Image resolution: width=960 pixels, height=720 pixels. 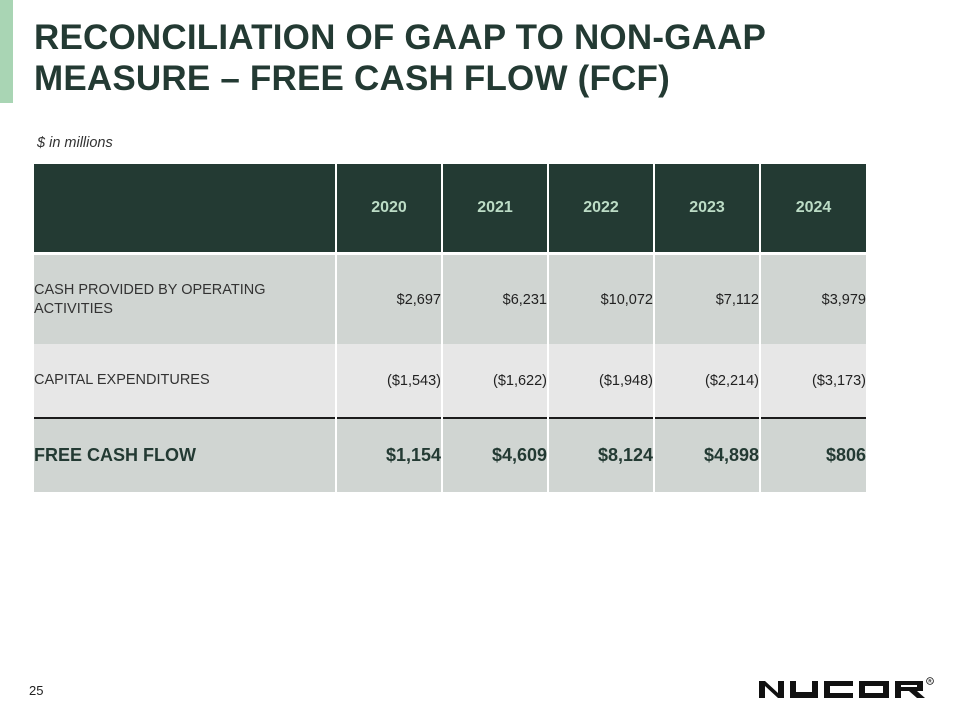 I want to click on column-header-2020: 2020, so click(x=389, y=208).